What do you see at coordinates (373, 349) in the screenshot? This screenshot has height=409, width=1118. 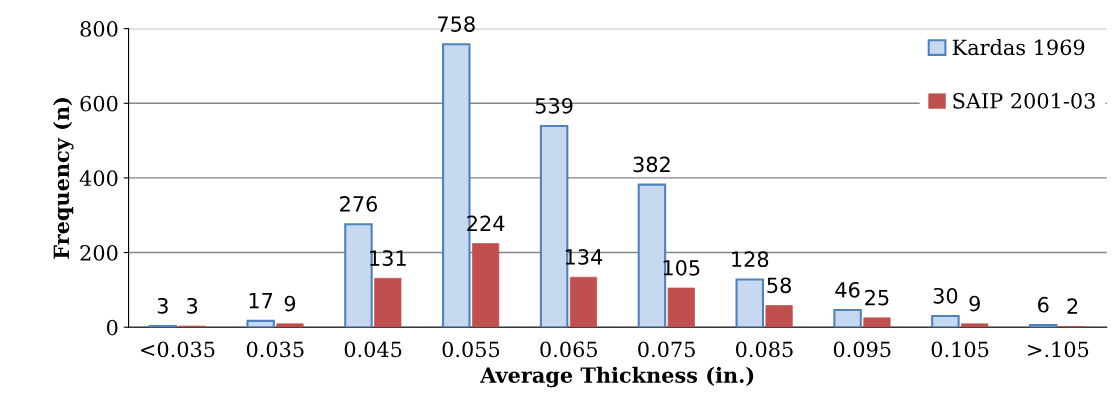 I see `x-tick-label: 0.045` at bounding box center [373, 349].